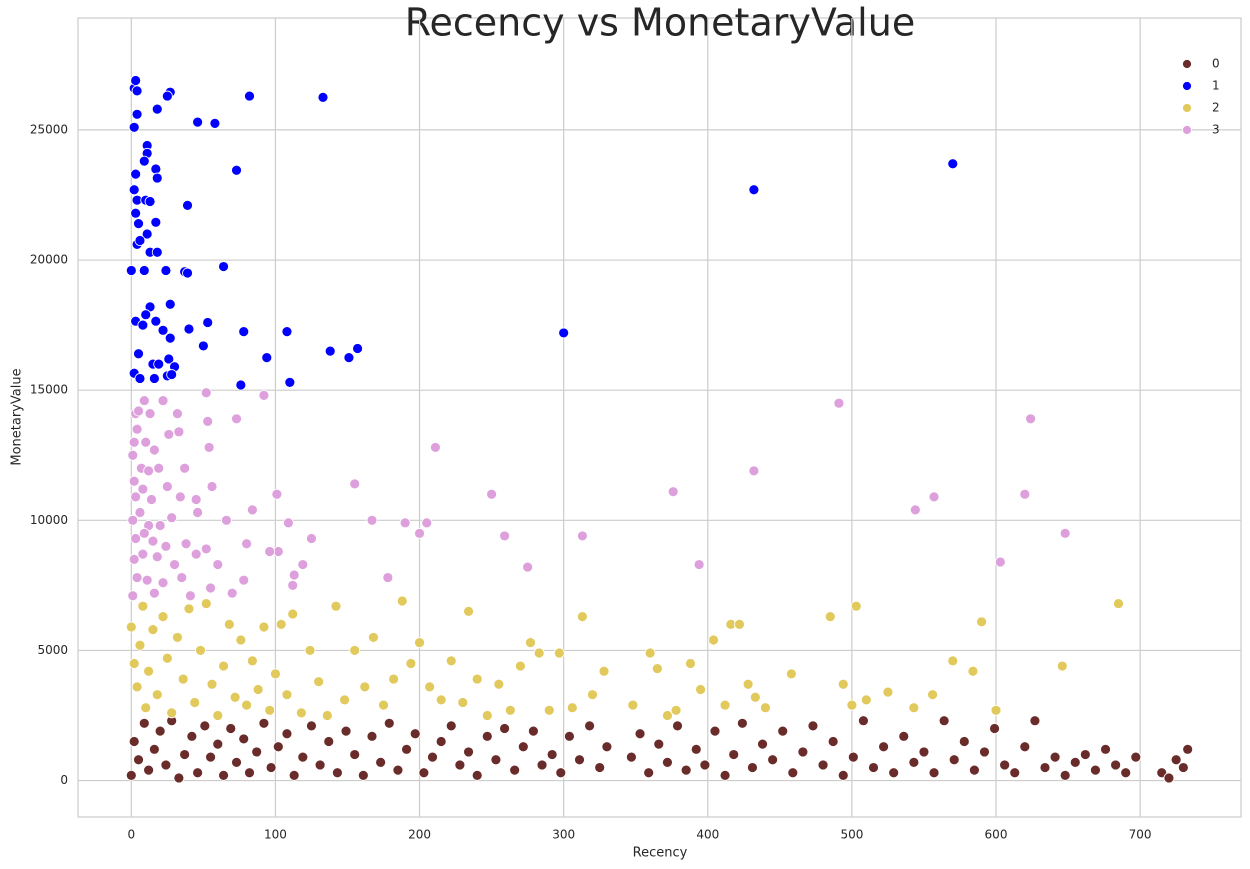 The image size is (1250, 869). Describe the element at coordinates (1216, 86) in the screenshot. I see `legend-label: 1` at that location.